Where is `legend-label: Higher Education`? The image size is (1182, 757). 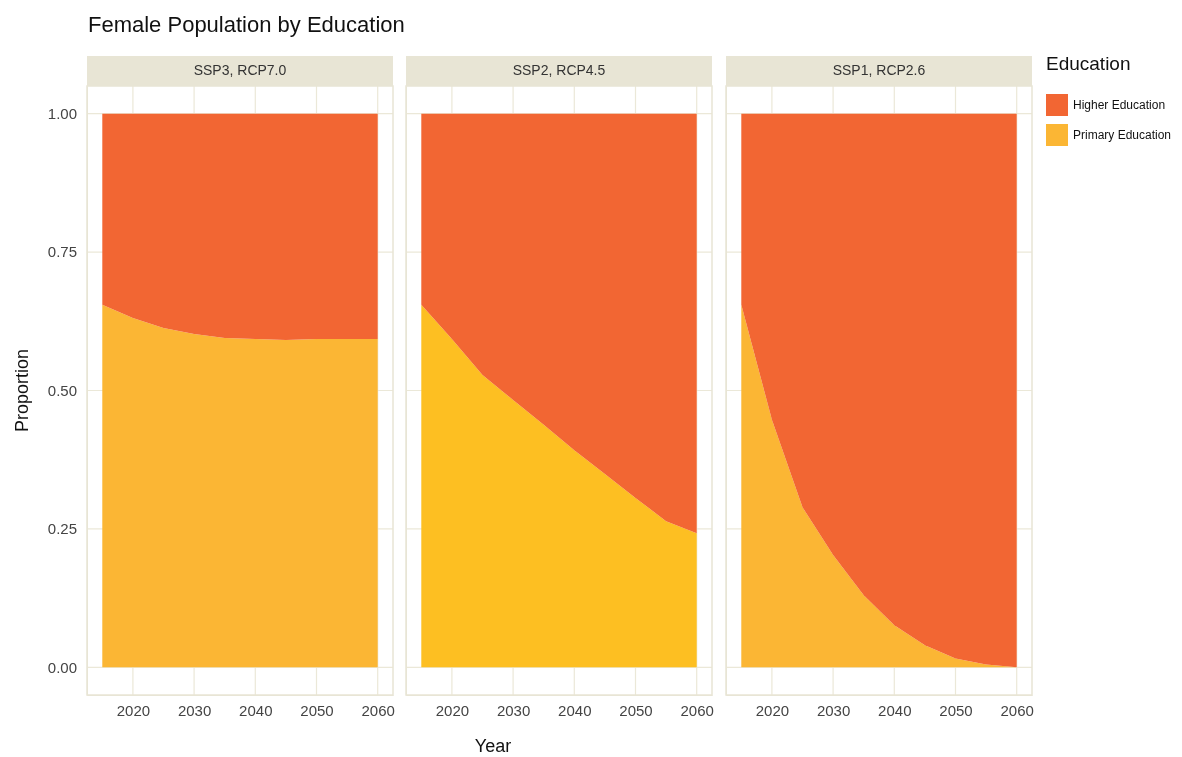 legend-label: Higher Education is located at coordinates (1119, 105).